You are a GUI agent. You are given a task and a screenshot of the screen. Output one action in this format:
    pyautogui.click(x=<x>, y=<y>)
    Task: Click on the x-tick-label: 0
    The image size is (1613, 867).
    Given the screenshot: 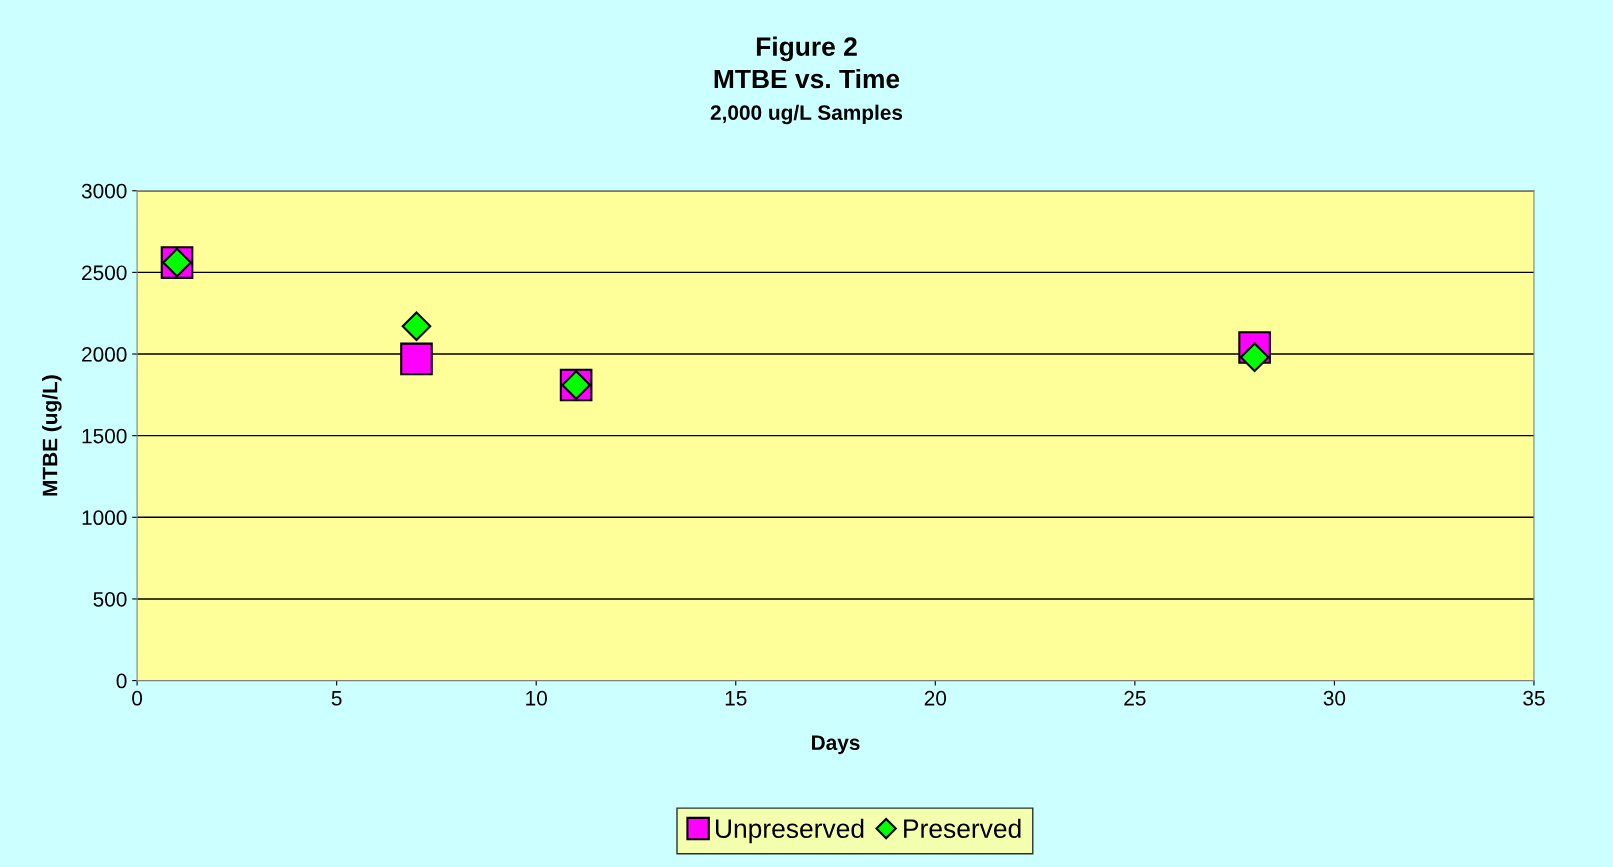 What is the action you would take?
    pyautogui.click(x=137, y=698)
    